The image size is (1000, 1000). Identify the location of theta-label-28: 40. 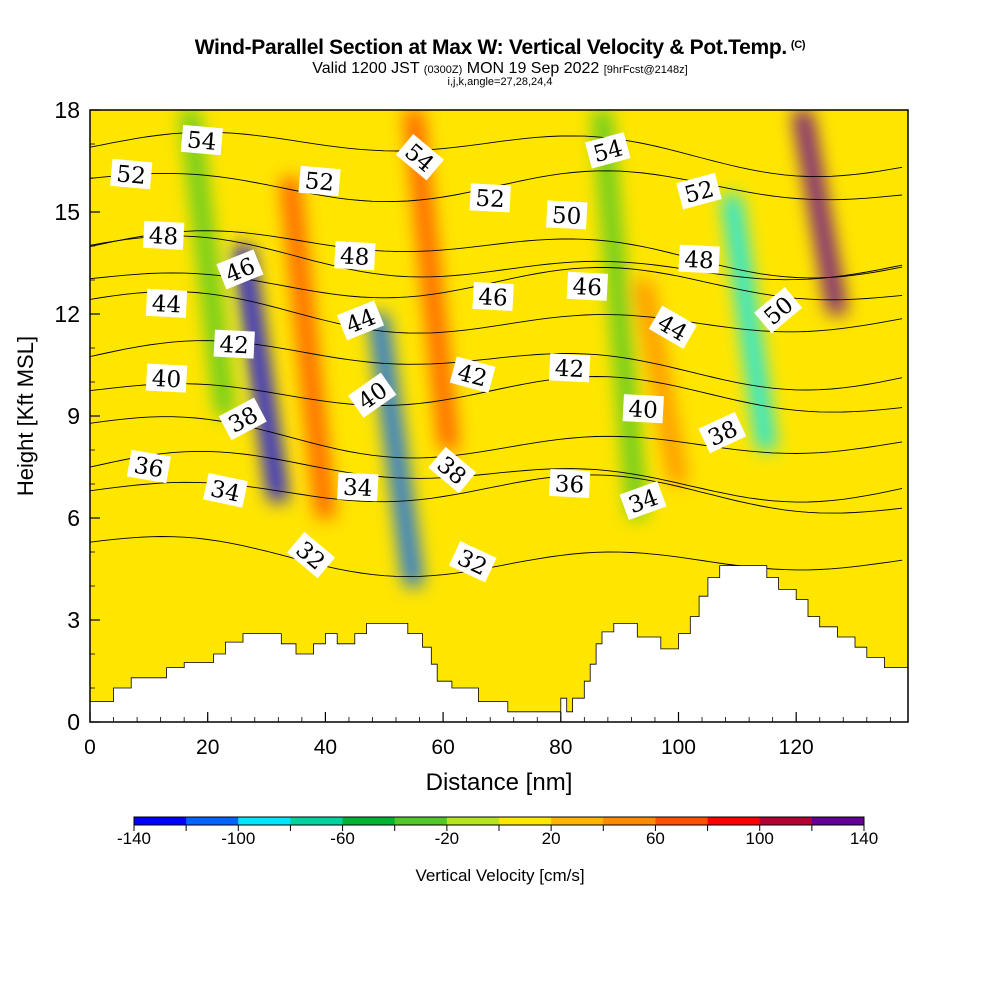
(643, 409).